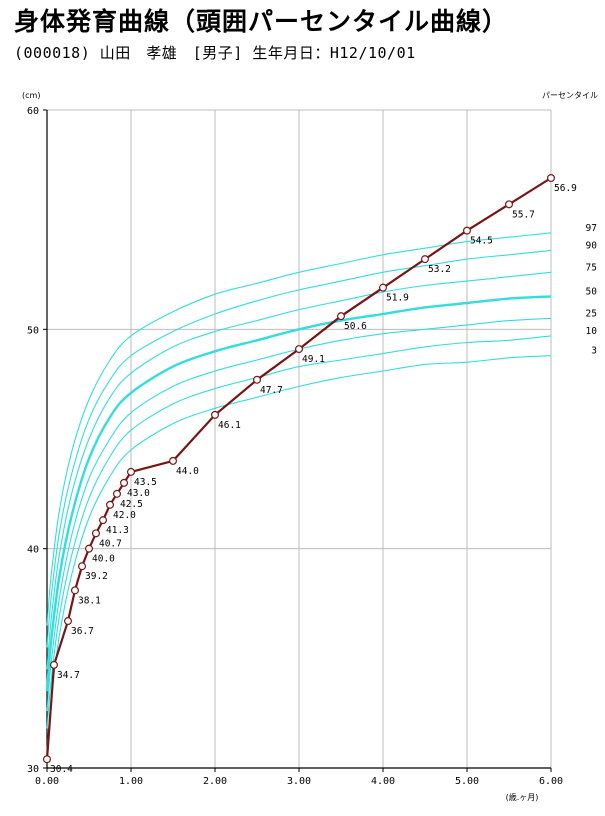  Describe the element at coordinates (89, 600) in the screenshot. I see `measurement-label: 38.1` at that location.